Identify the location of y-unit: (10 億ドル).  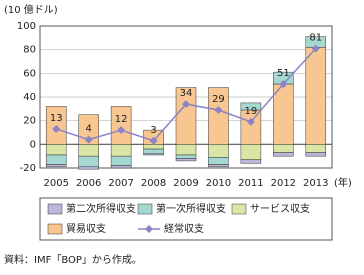
(31, 9).